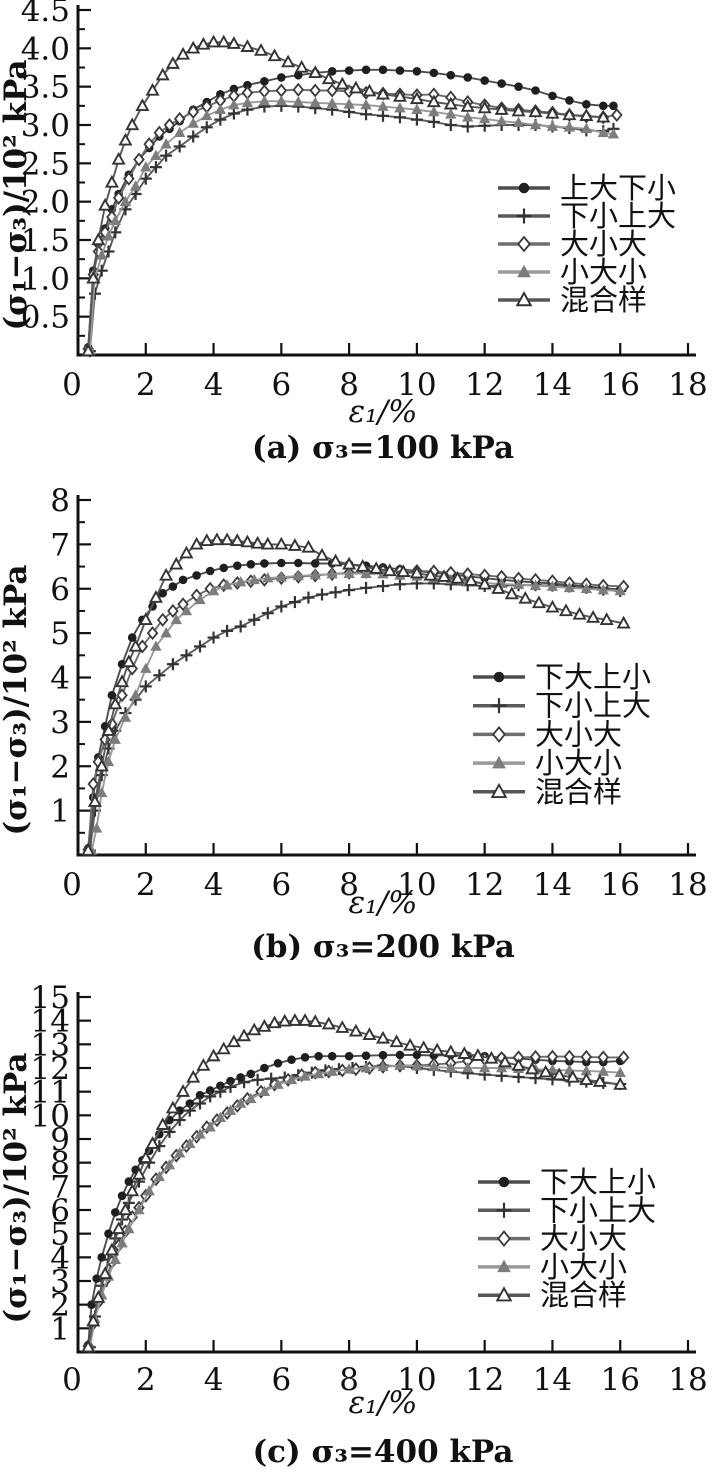 Image resolution: width=718 pixels, height=1472 pixels. I want to click on y-tick-label: 13, so click(50, 1045).